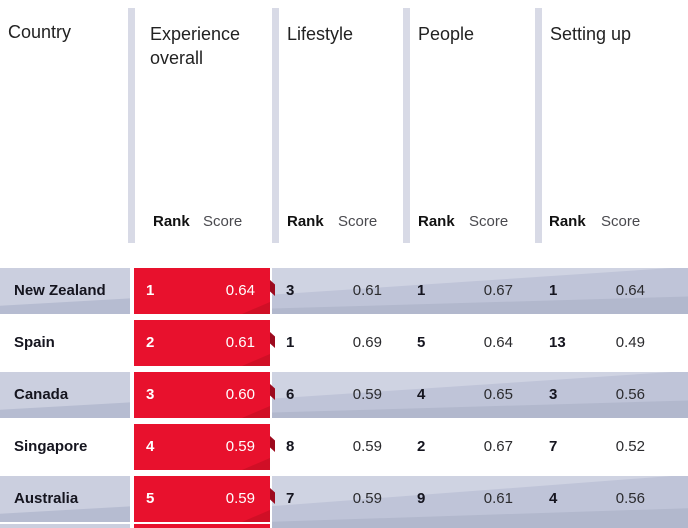 This screenshot has width=688, height=528. What do you see at coordinates (421, 290) in the screenshot?
I see `people-rank: 1` at bounding box center [421, 290].